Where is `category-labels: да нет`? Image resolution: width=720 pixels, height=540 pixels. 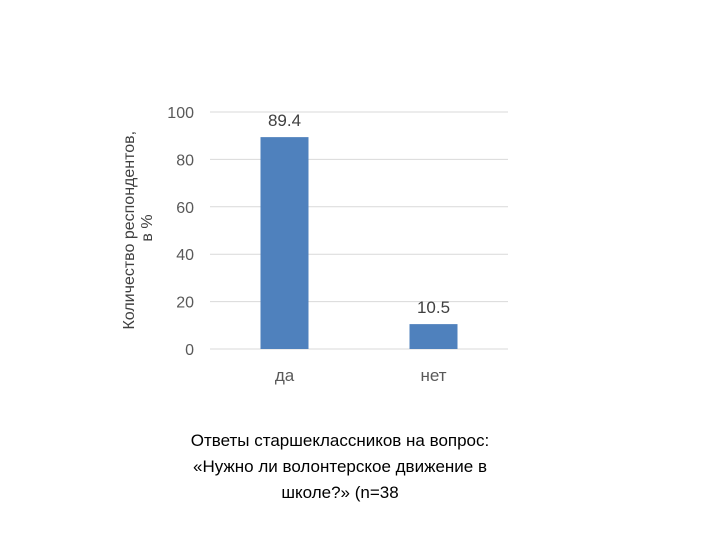
category-labels: да нет is located at coordinates (361, 375).